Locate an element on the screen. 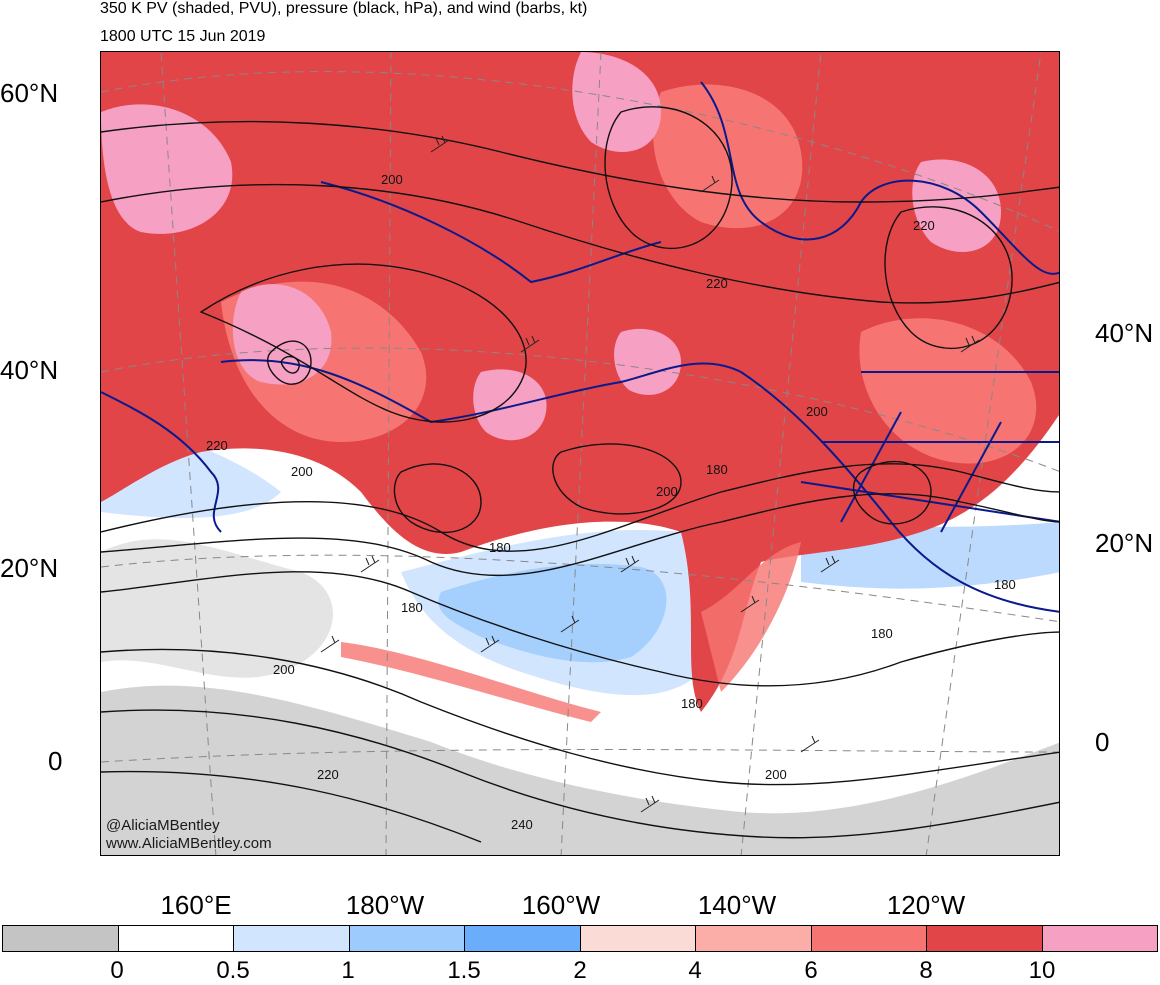 The width and height of the screenshot is (1160, 985). colorbar-label: 6 is located at coordinates (811, 970).